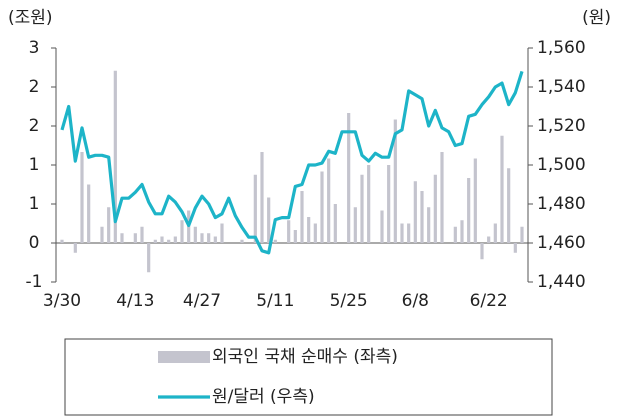 This screenshot has width=619, height=419. What do you see at coordinates (596, 18) in the screenshot?
I see `y2-axis-label: (원)` at bounding box center [596, 18].